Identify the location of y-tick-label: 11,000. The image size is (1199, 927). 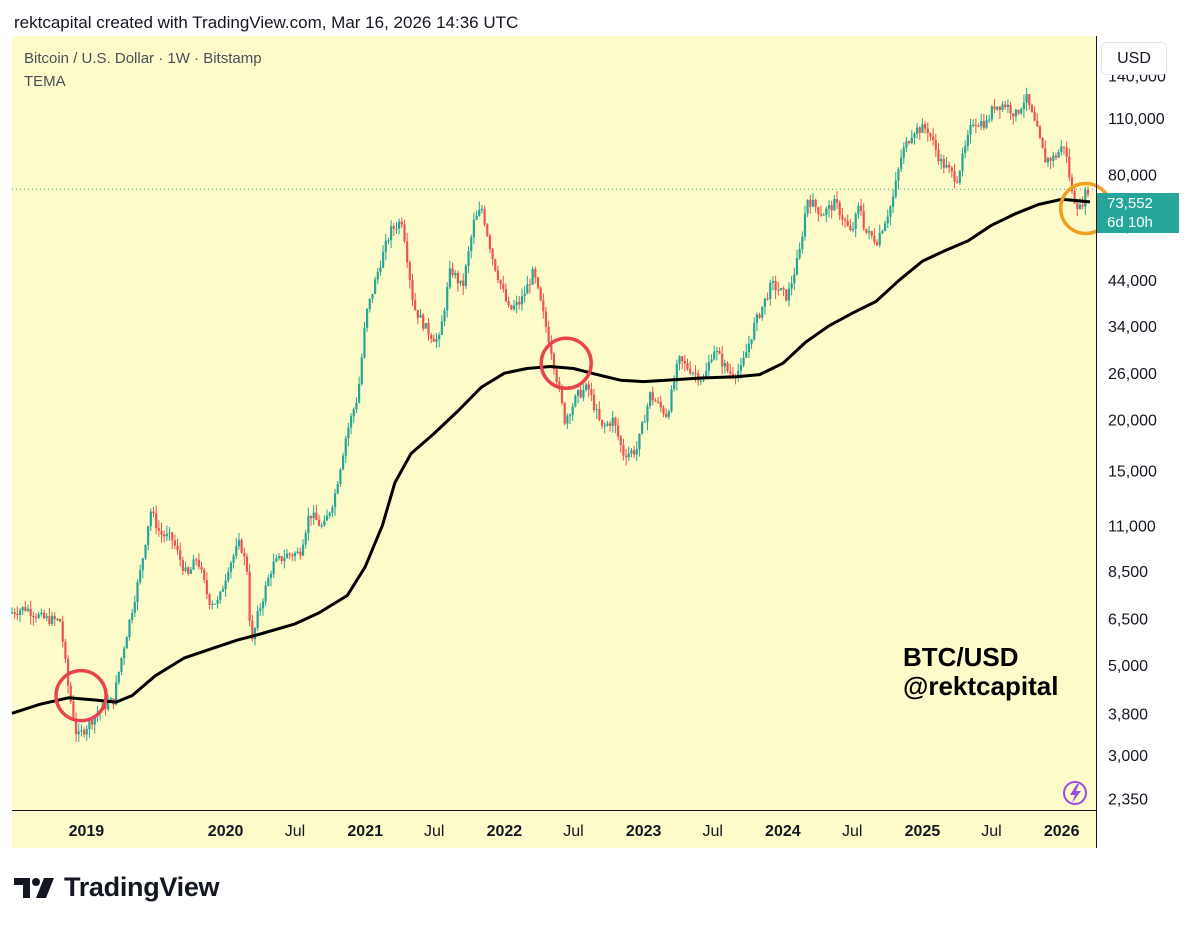
(1132, 526).